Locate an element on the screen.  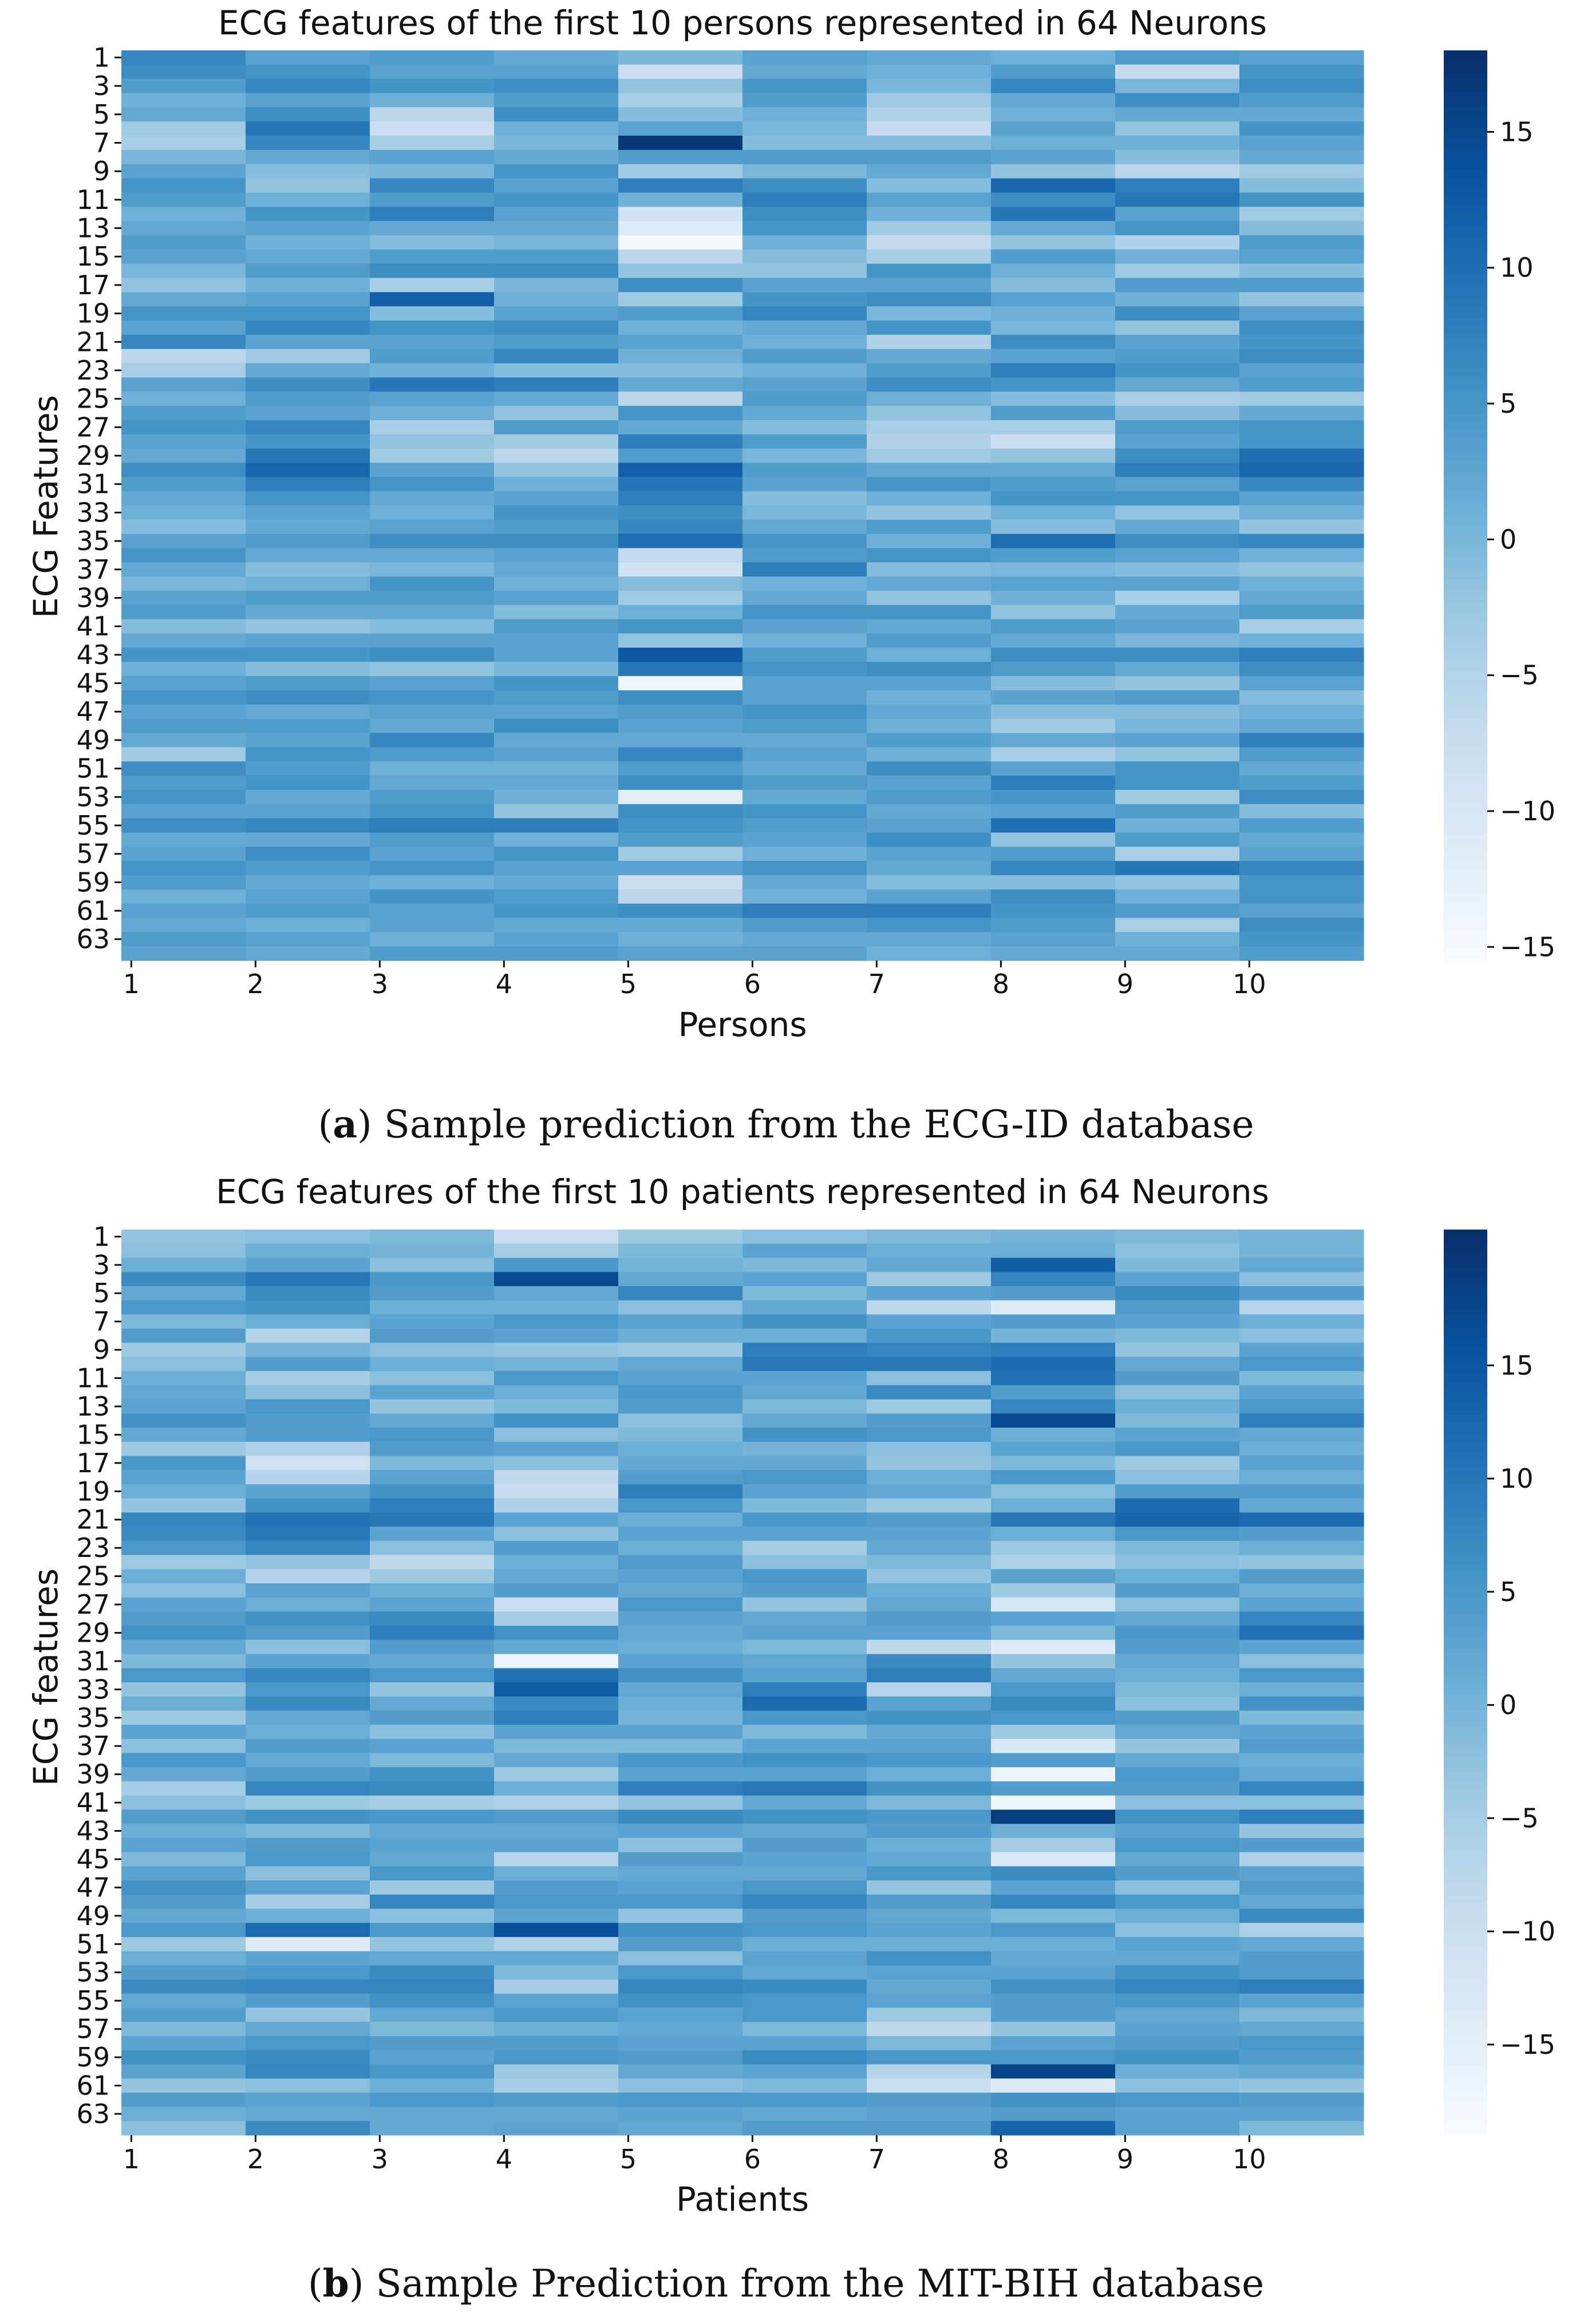
y-tick-label: 35 is located at coordinates (93, 1717).